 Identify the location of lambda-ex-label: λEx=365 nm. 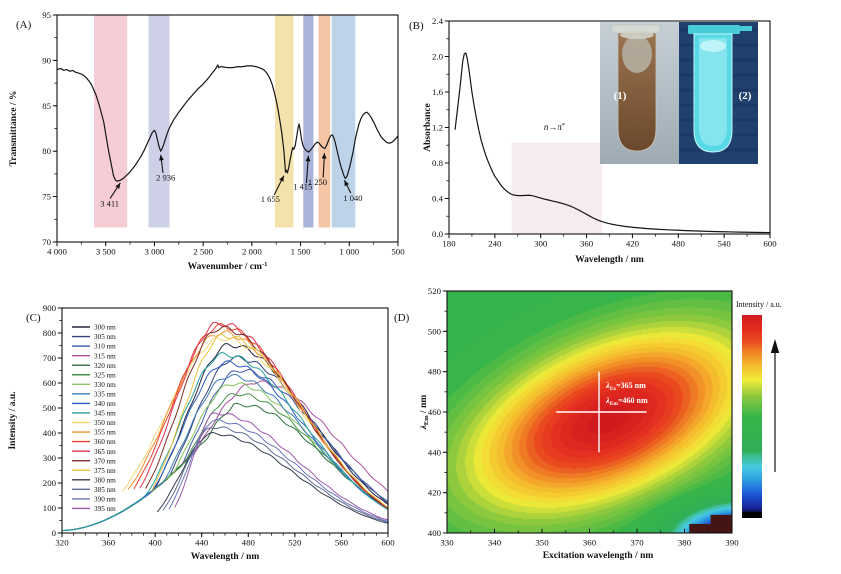
(625, 386).